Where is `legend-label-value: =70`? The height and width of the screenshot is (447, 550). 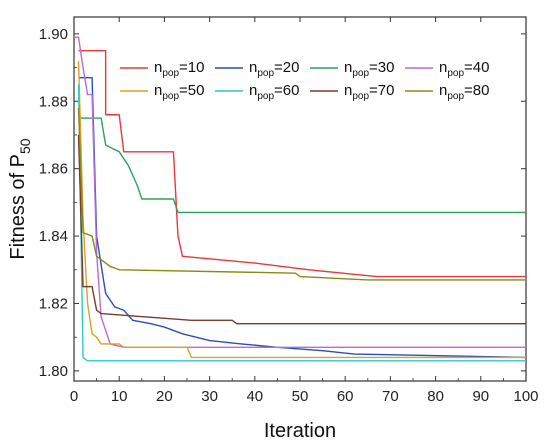
legend-label-value: =70 is located at coordinates (381, 90).